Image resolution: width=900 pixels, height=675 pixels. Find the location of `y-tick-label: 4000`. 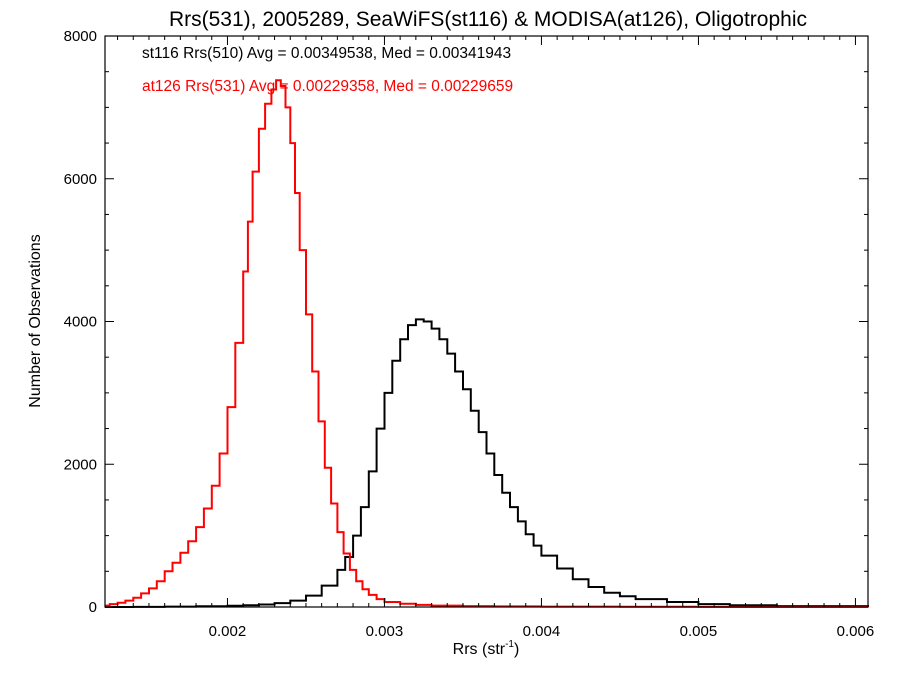

y-tick-label: 4000 is located at coordinates (80, 322).